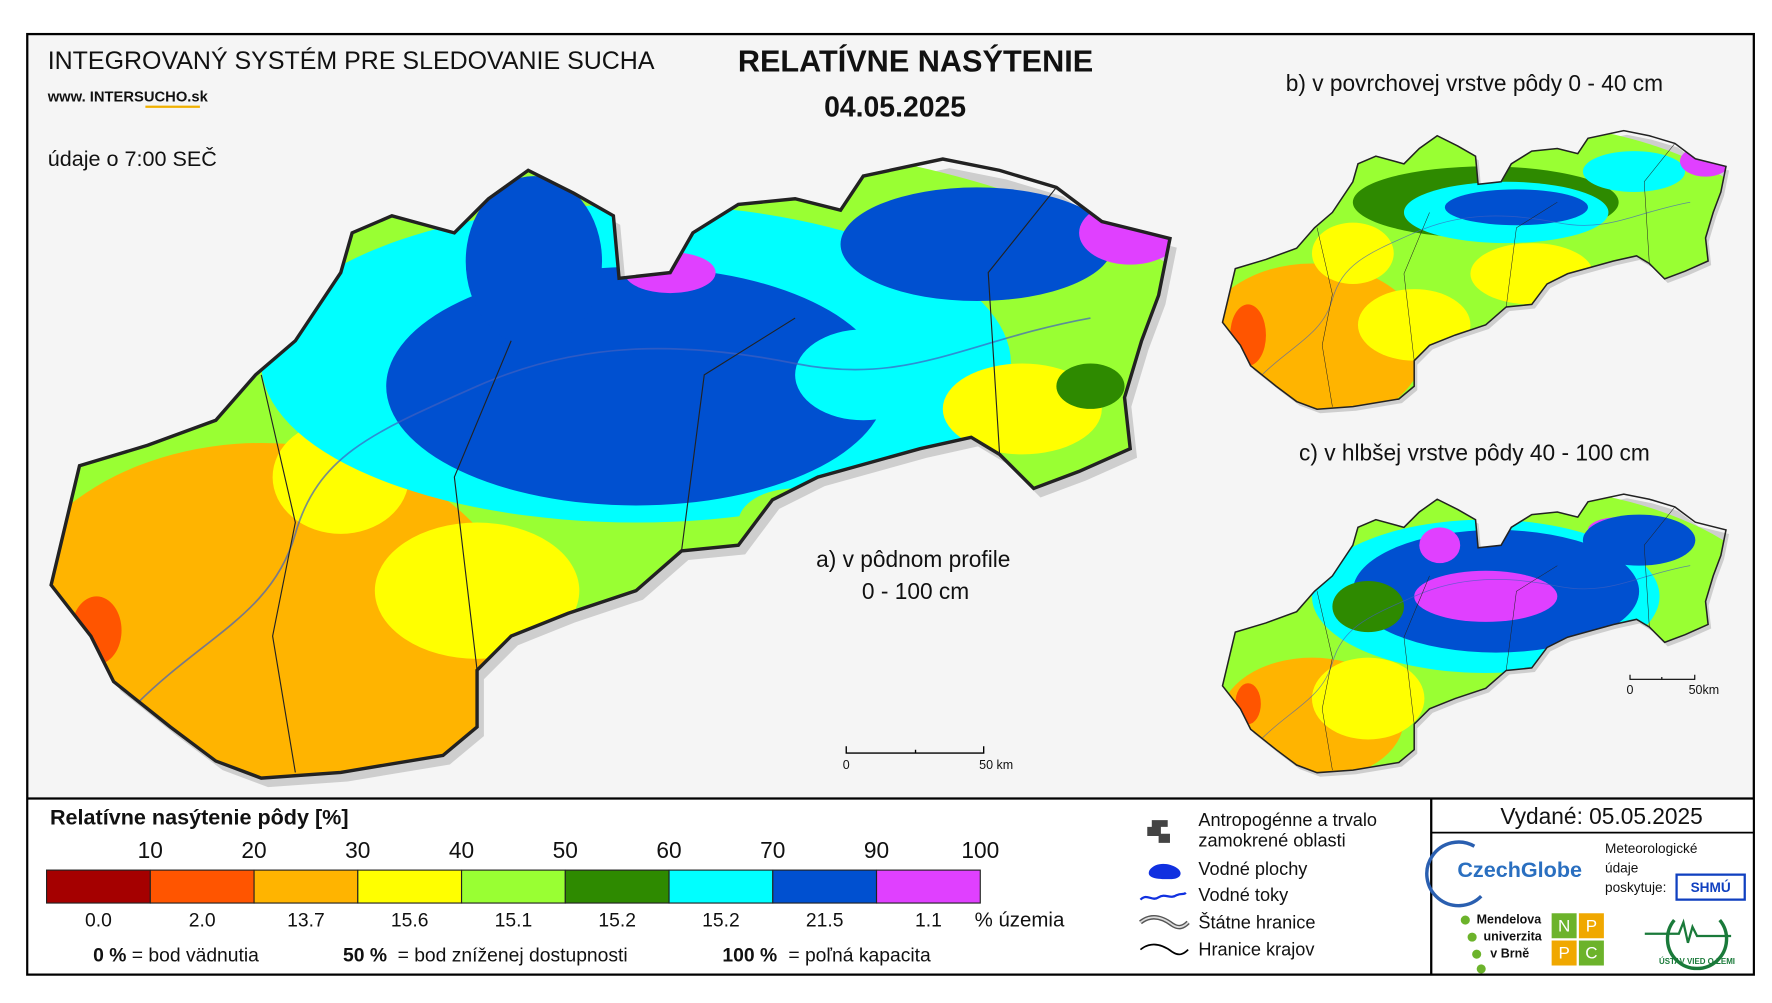 The image size is (1772, 1003). I want to click on map-depth: 0 - 100 cm, so click(915, 591).